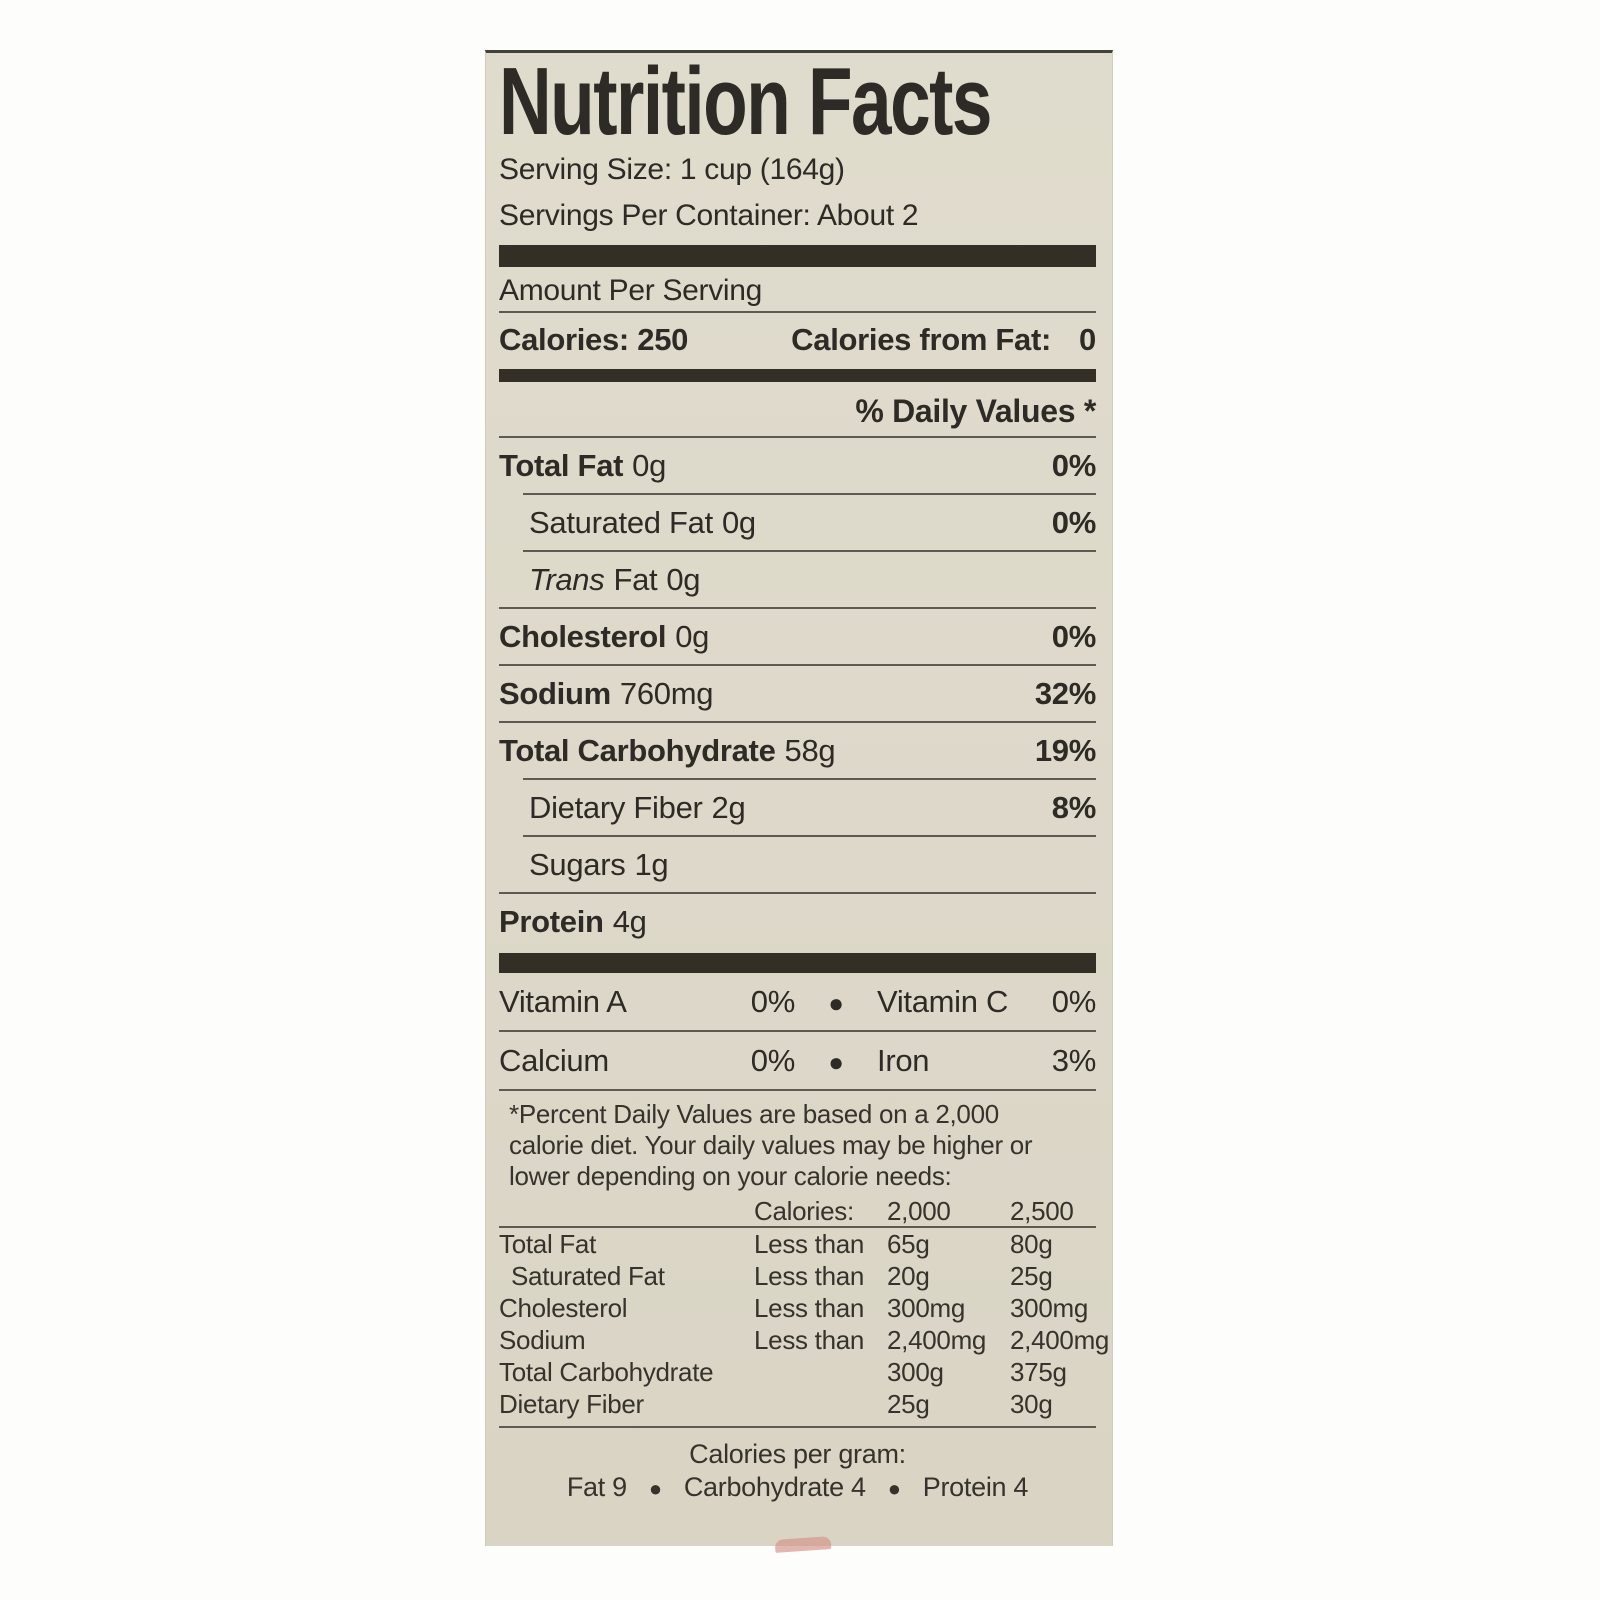 This screenshot has width=1600, height=1600. What do you see at coordinates (542, 1340) in the screenshot?
I see `table-cell: Sodium` at bounding box center [542, 1340].